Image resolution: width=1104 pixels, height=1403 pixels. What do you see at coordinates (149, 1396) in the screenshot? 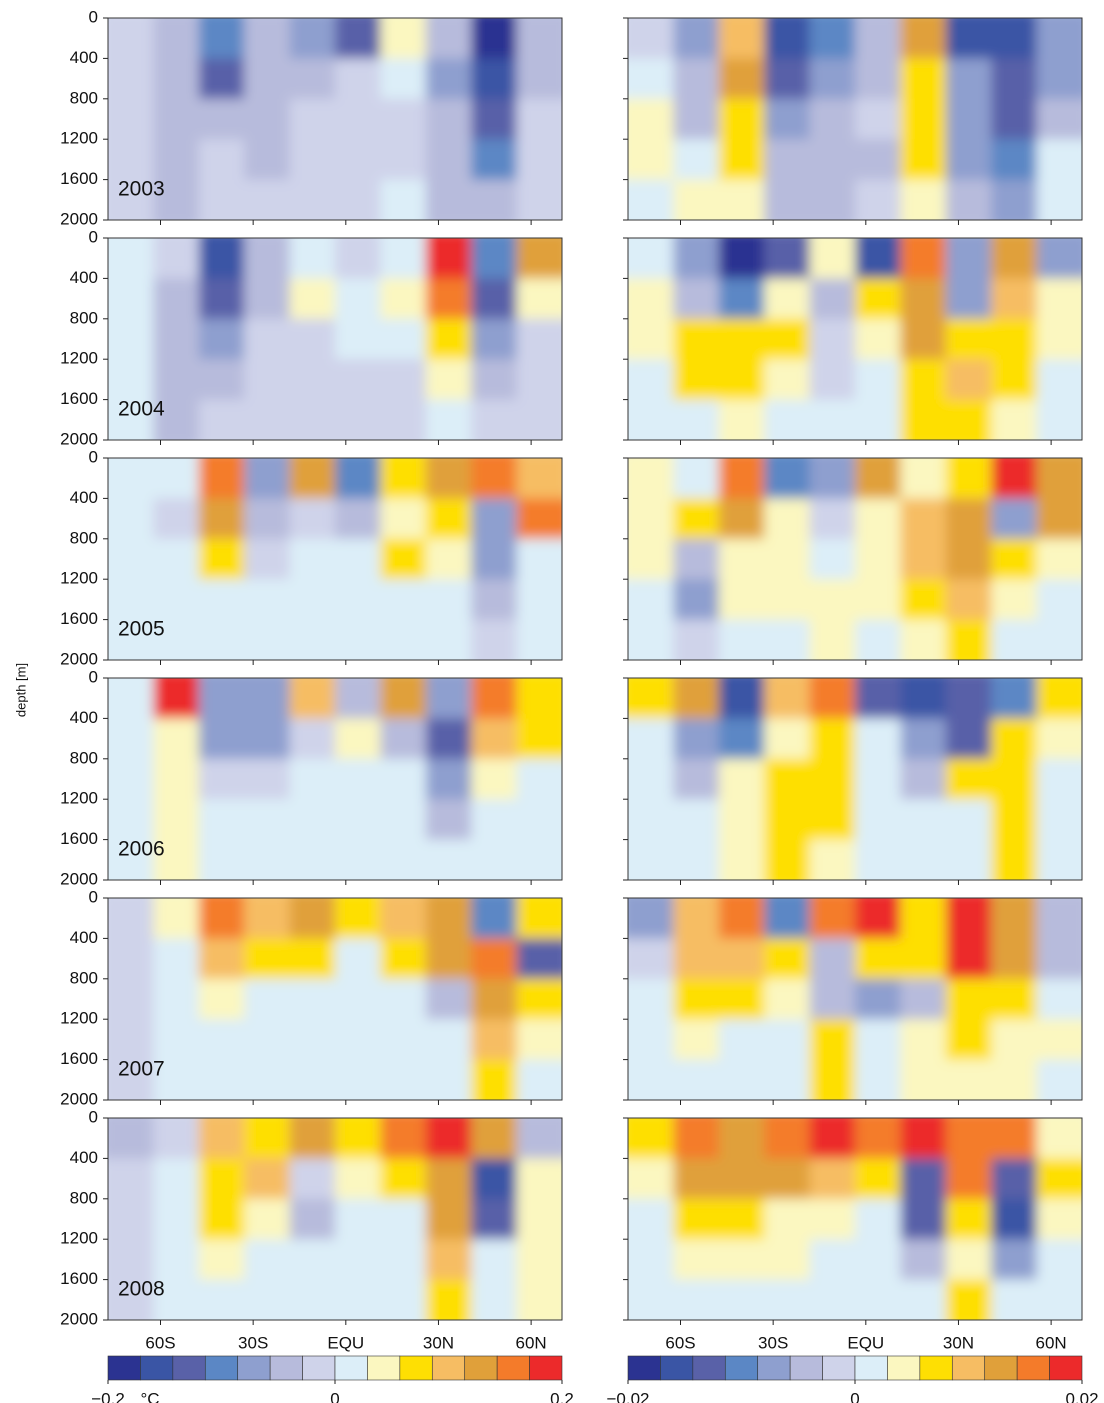
I see `colorbar-unit: °C` at bounding box center [149, 1396].